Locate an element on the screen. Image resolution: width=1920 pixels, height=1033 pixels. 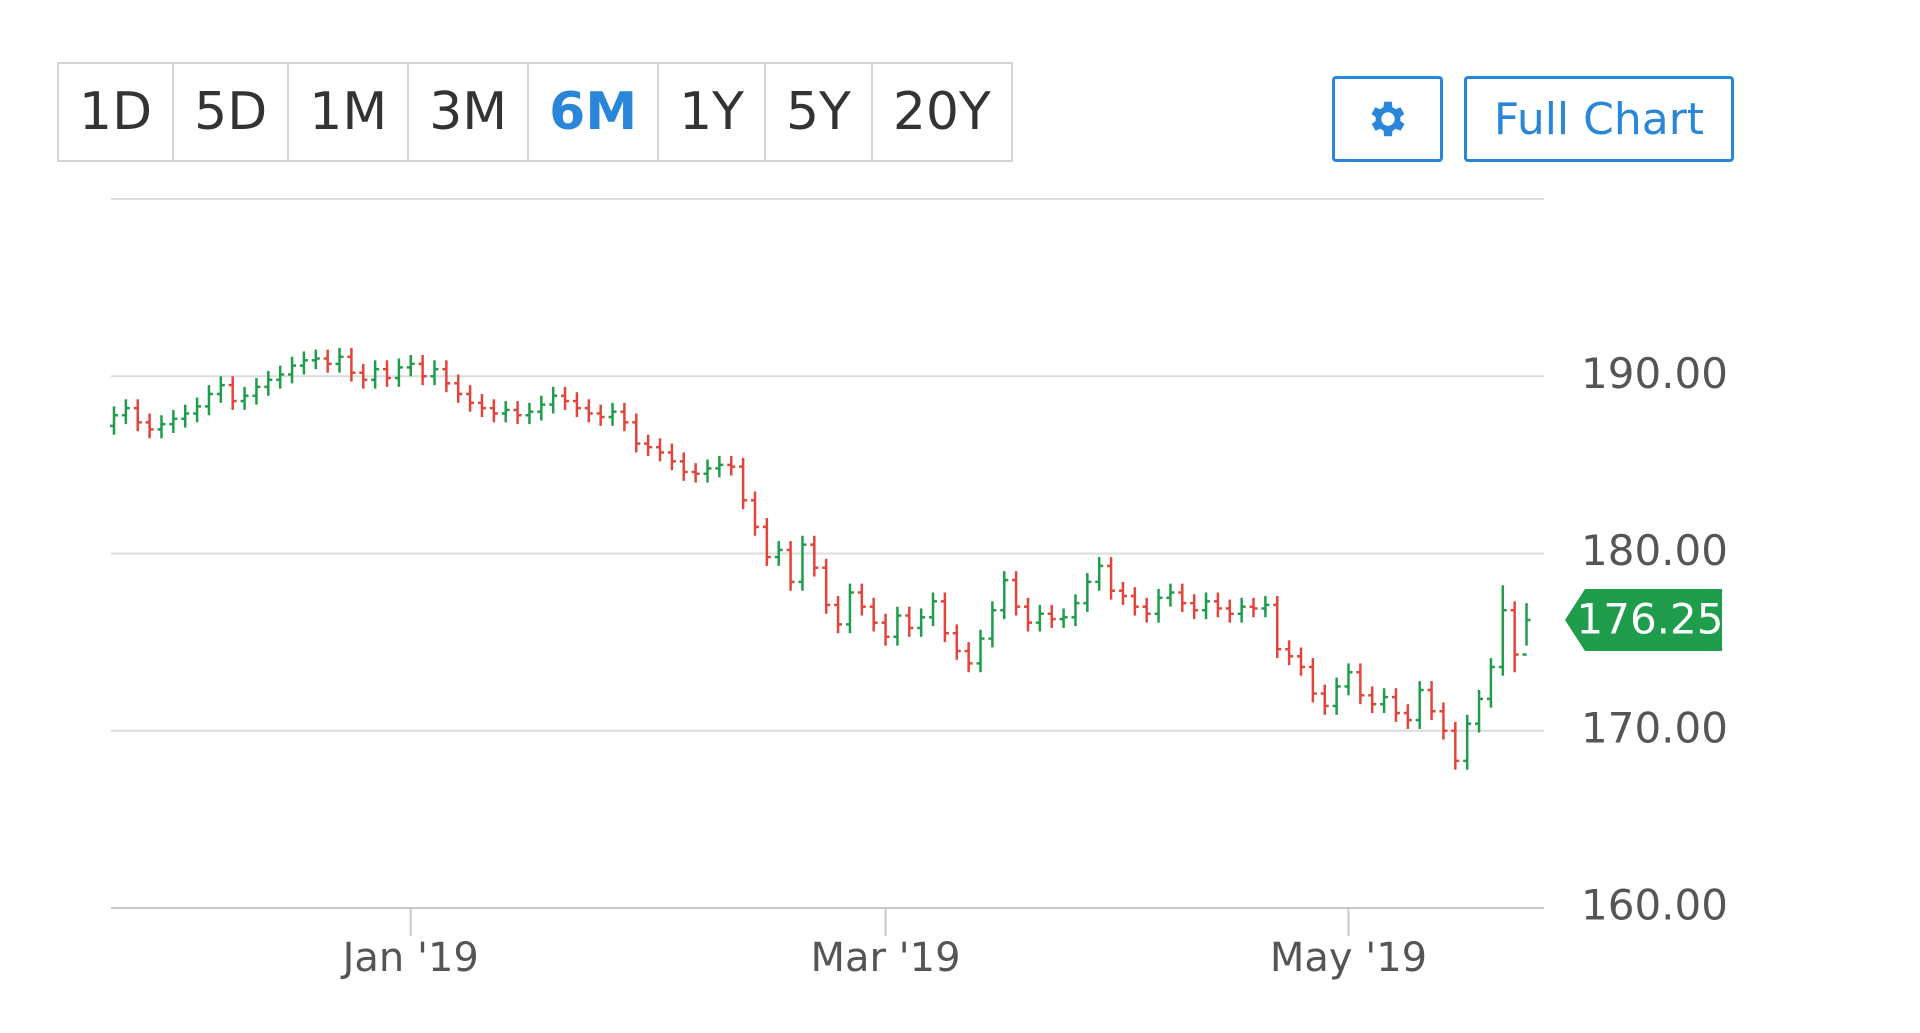
y-tick-label: 180.00 is located at coordinates (1654, 550).